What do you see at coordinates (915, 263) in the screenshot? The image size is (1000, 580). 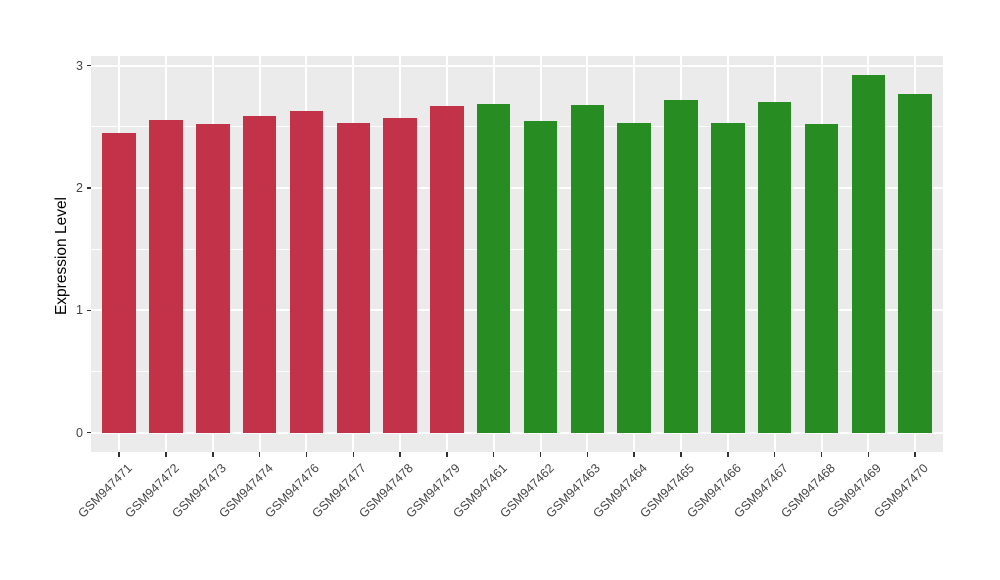 I see `bar-GSM947470` at bounding box center [915, 263].